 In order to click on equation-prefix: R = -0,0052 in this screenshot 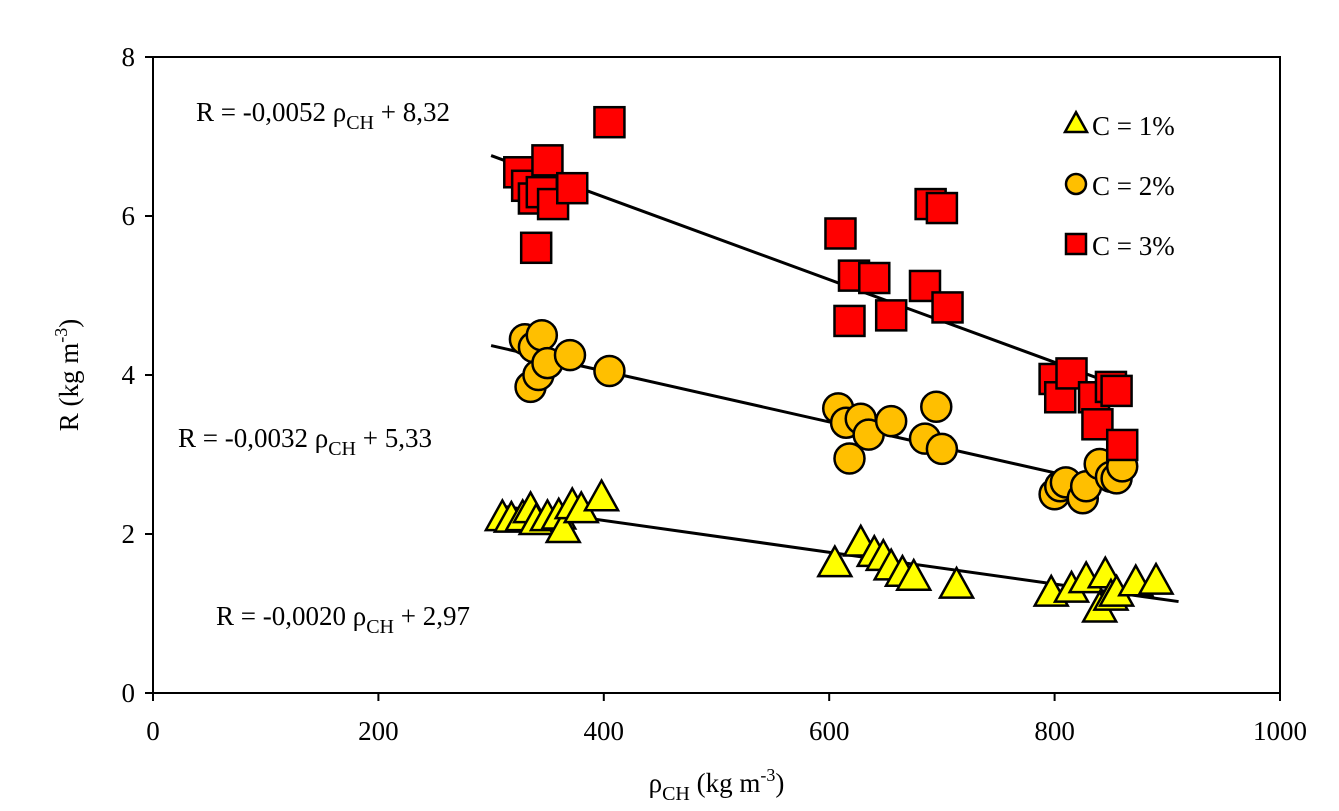, I will do `click(264, 112)`.